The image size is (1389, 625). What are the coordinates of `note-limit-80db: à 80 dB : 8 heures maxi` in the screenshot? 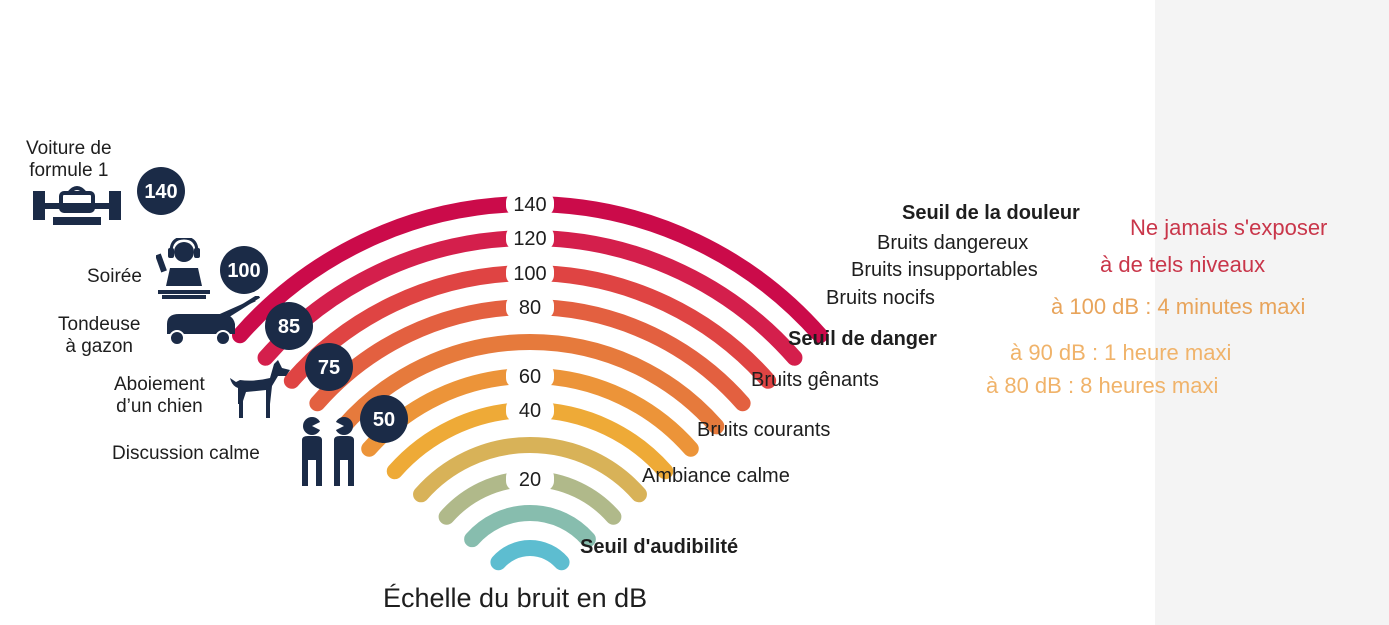 It's located at (1102, 385).